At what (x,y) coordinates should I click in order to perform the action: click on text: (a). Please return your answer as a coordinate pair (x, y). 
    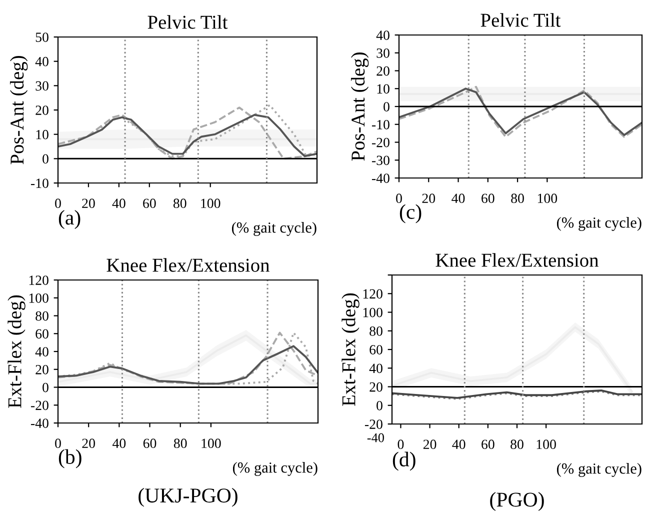
    Looking at the image, I should click on (69, 219).